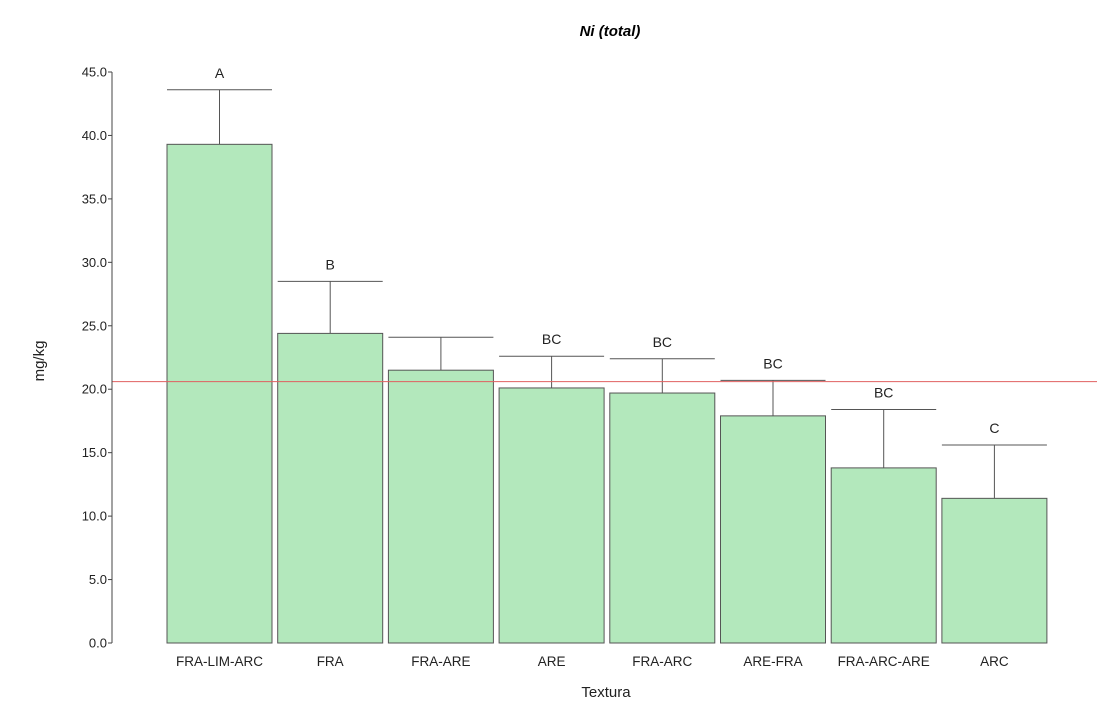 The image size is (1097, 712). I want to click on x-tick-label-are-fra: ARE-FRA, so click(772, 661).